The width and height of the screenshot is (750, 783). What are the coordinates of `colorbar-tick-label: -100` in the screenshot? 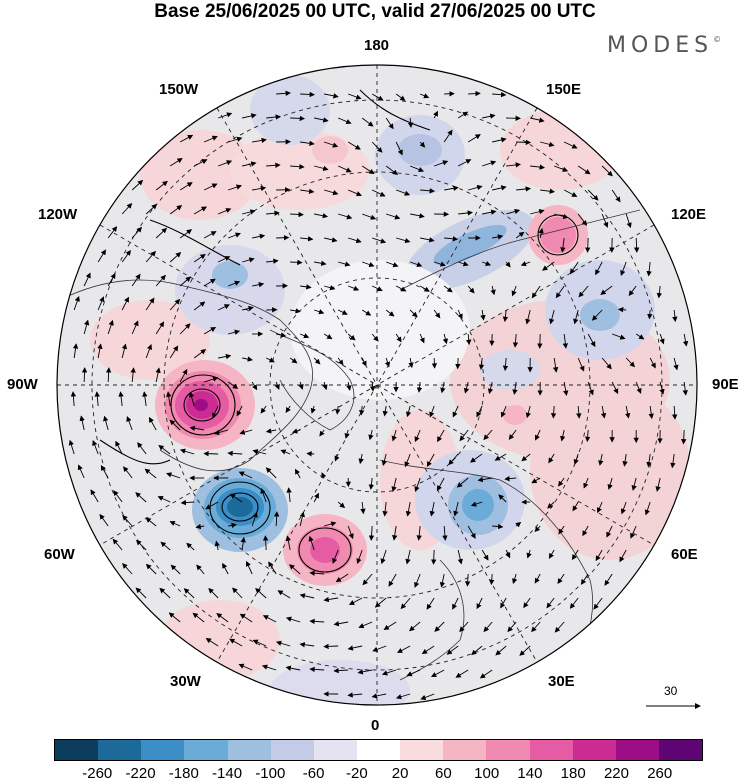 It's located at (270, 773).